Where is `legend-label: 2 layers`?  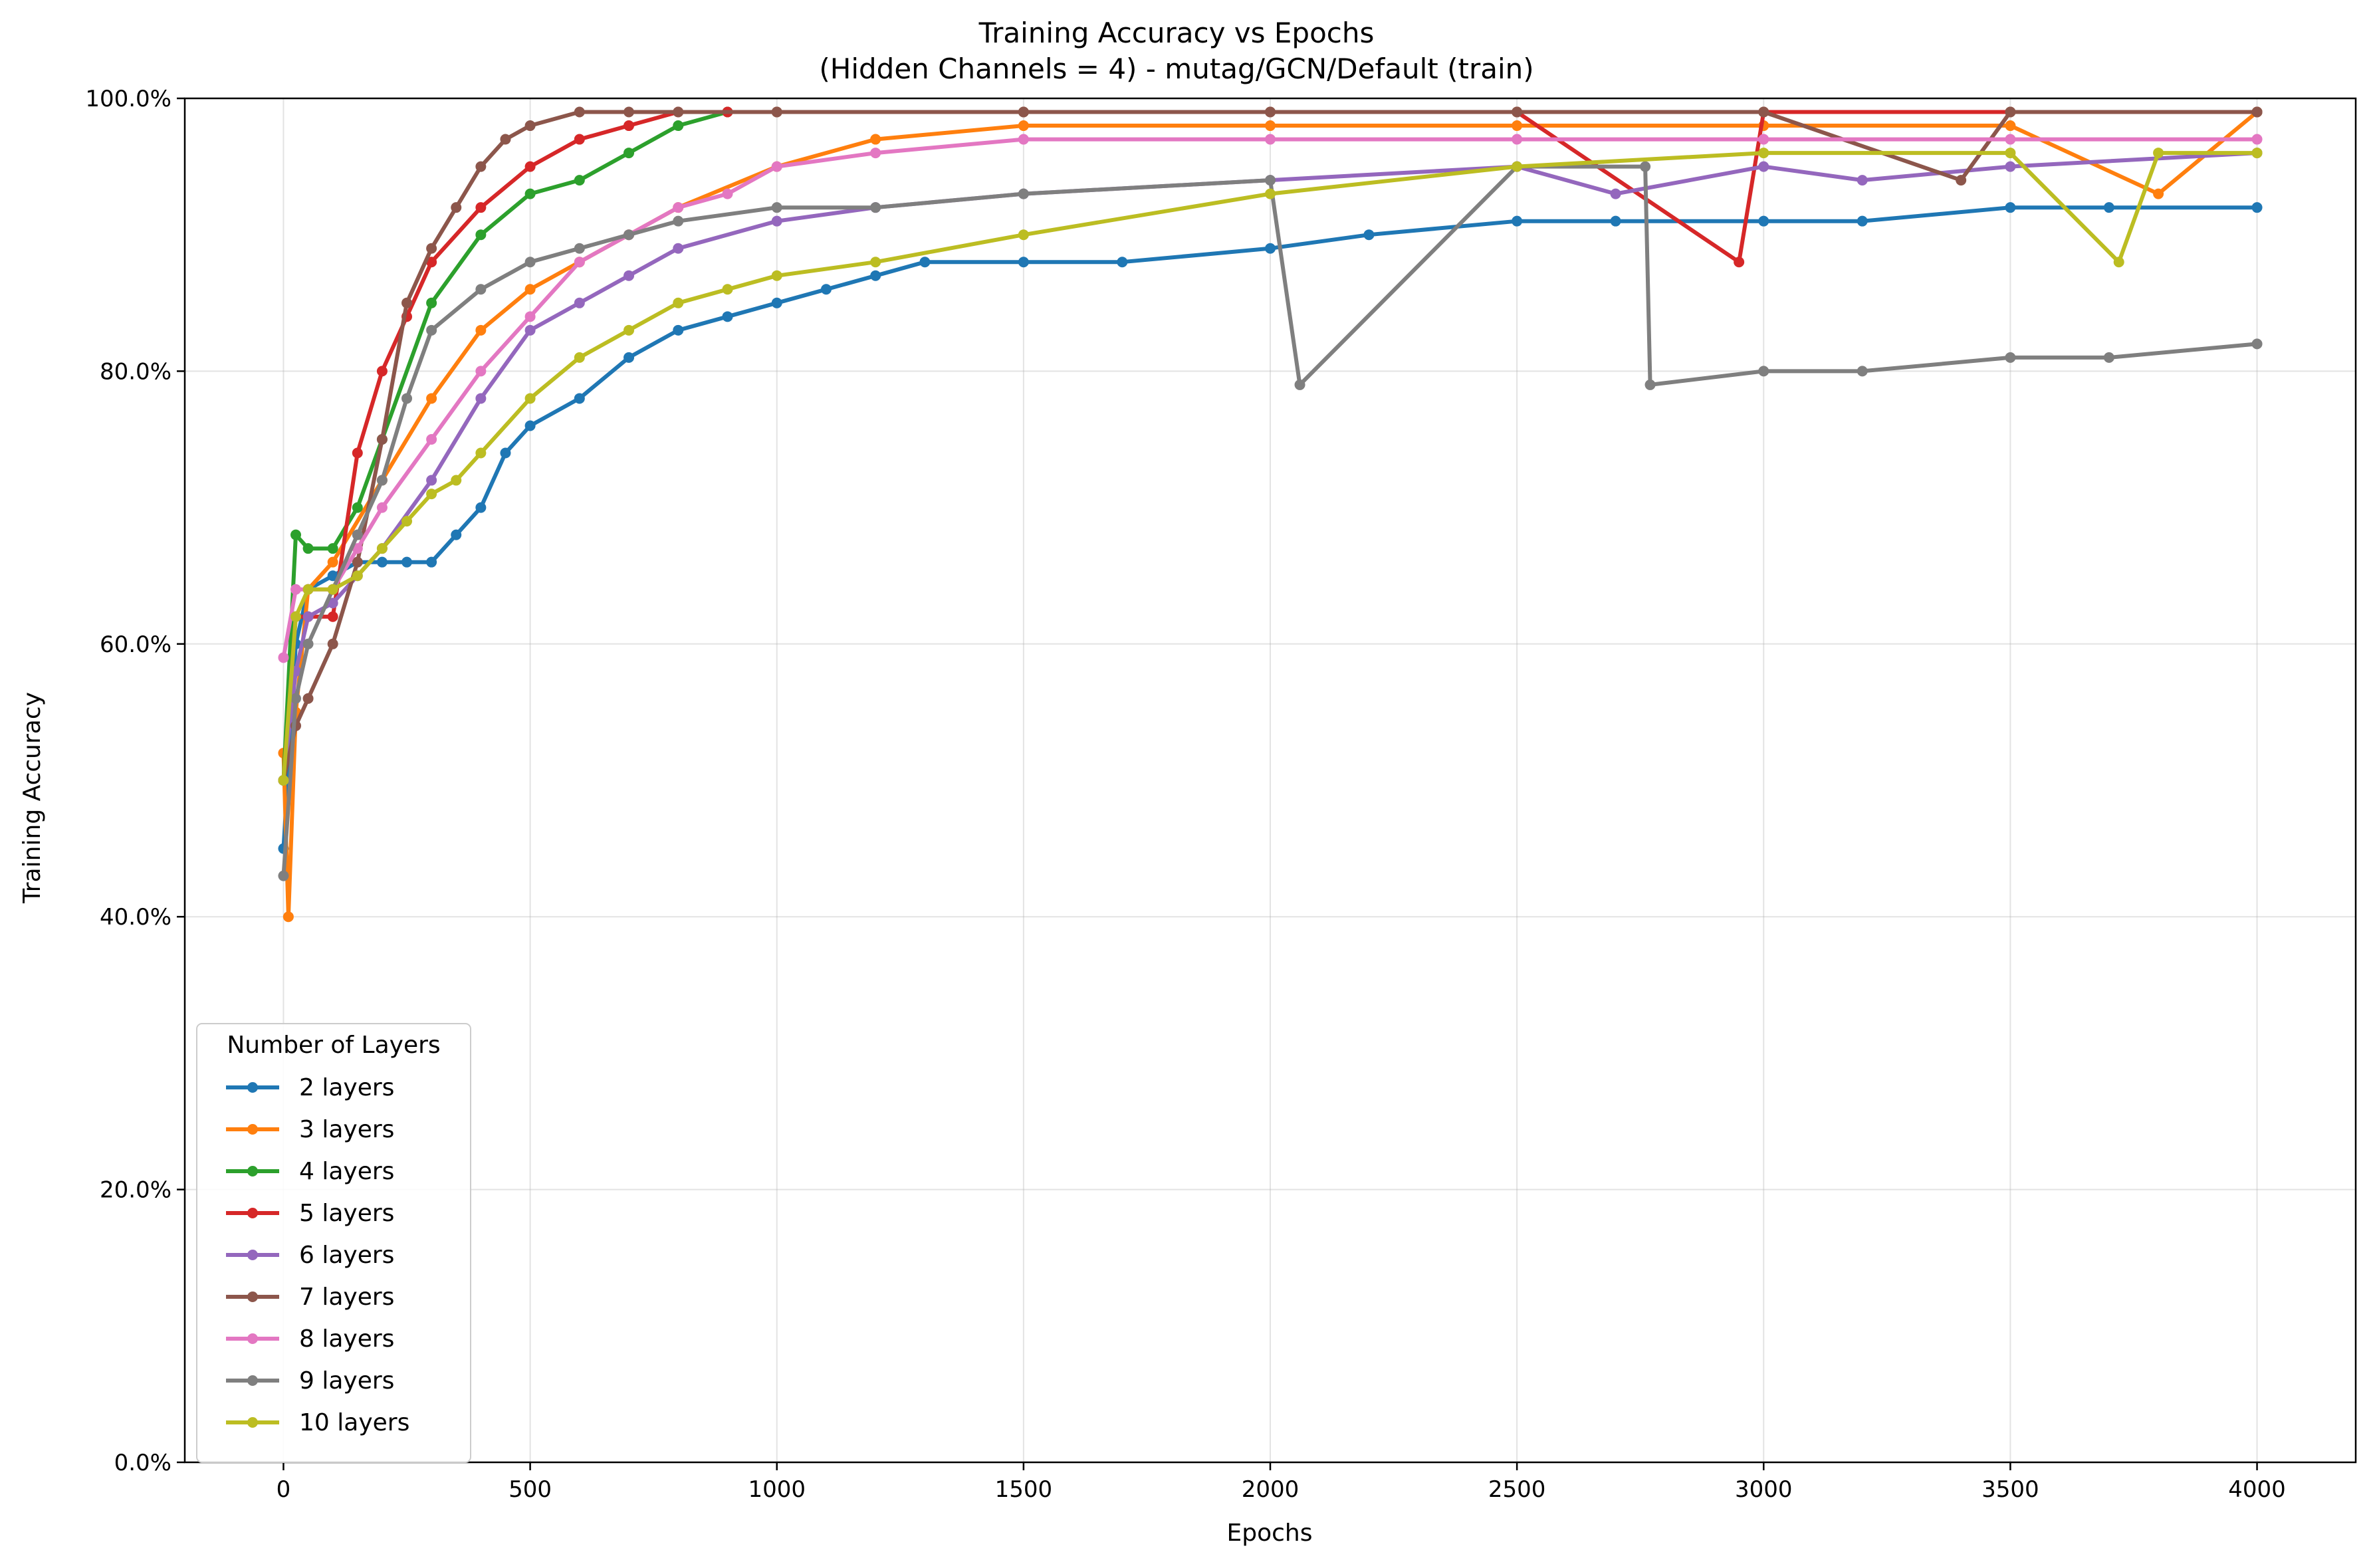
legend-label: 2 layers is located at coordinates (346, 1087).